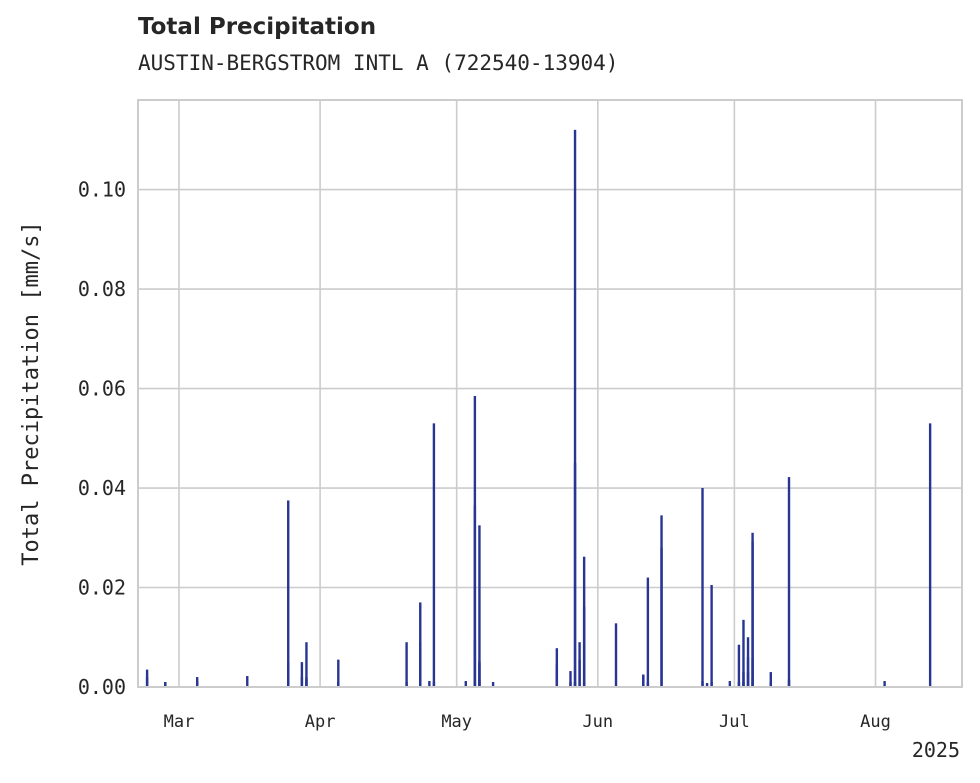  I want to click on chart-subtitle: AUSTIN-BERGSTROM INTL A (722540-13904), so click(378, 63).